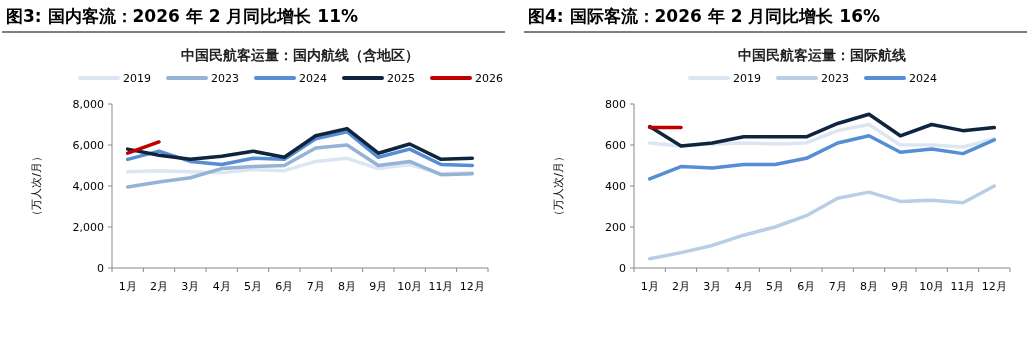  What do you see at coordinates (88, 227) in the screenshot?
I see `y-tick-label: 2,000` at bounding box center [88, 227].